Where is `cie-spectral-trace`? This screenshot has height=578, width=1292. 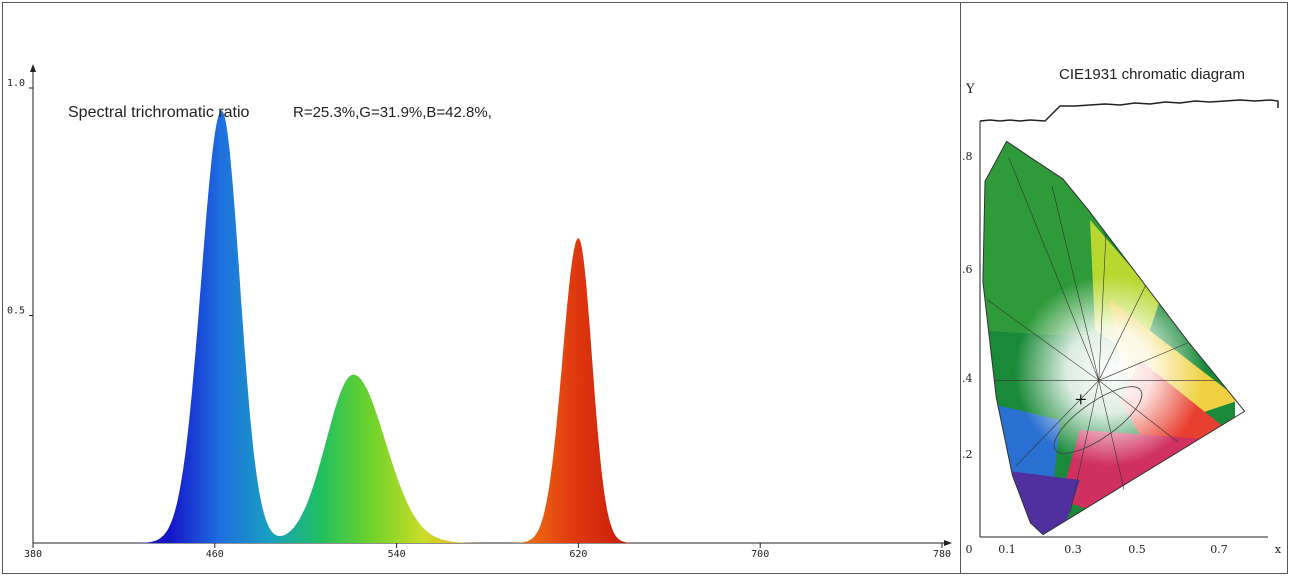
cie-spectral-trace is located at coordinates (1129, 110).